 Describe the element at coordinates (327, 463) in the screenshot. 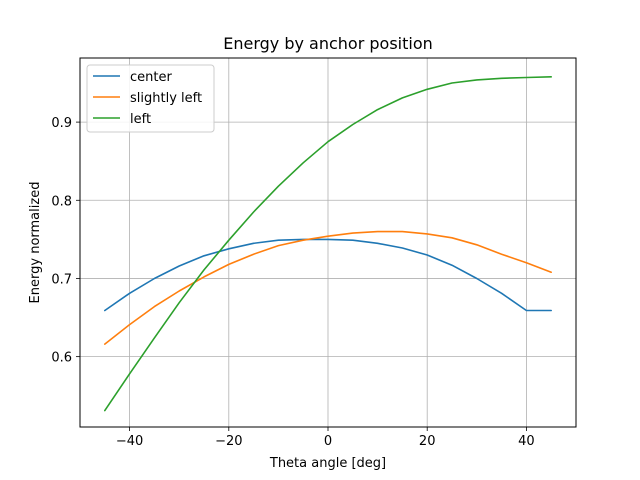

I see `x-axis-title: Theta angle [deg]` at that location.